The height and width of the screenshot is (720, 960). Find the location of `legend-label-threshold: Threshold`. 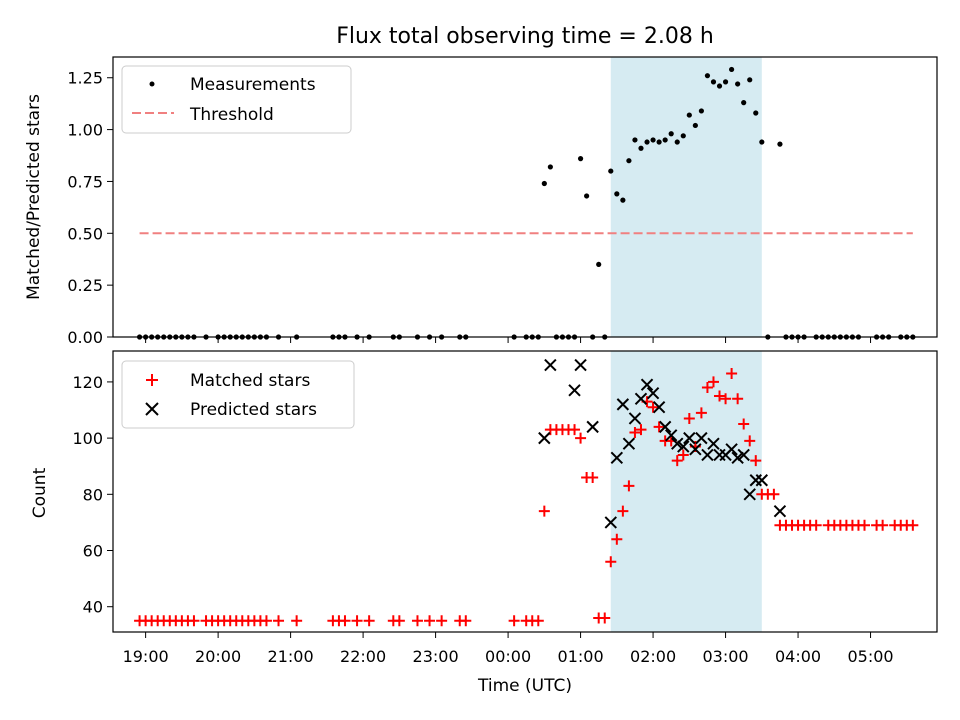

legend-label-threshold: Threshold is located at coordinates (231, 115).